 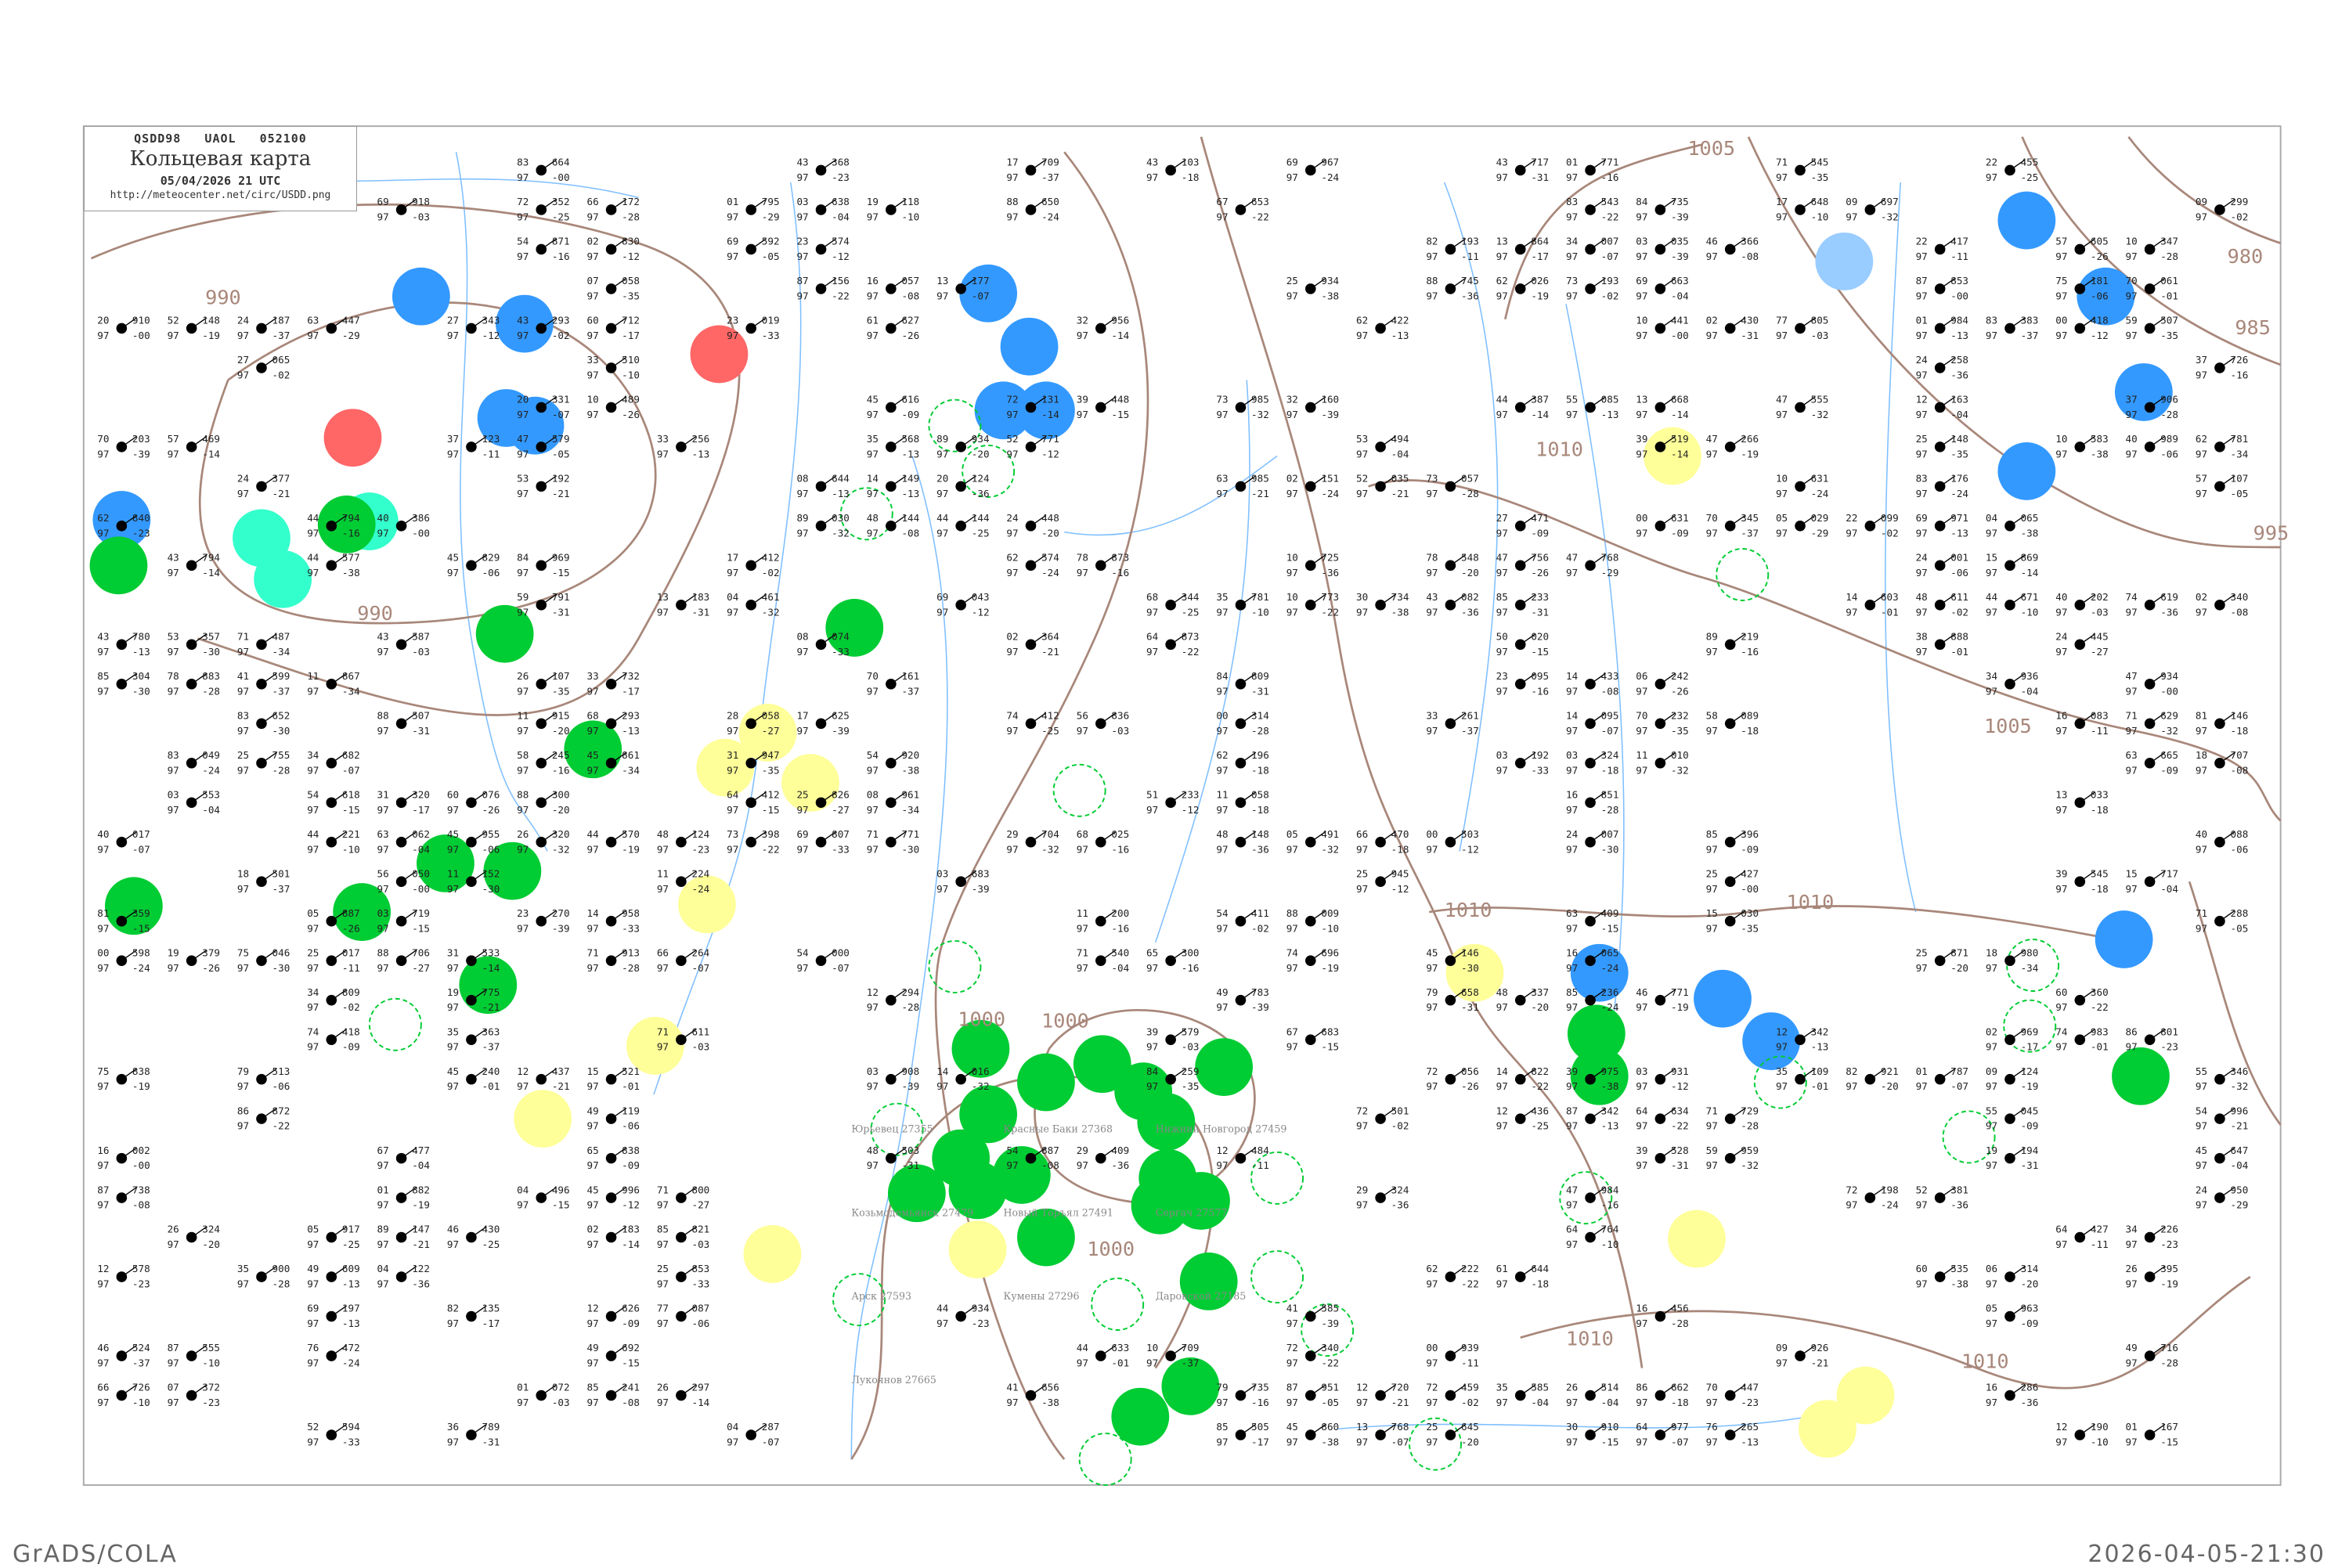 I want to click on station-value: 49, so click(x=593, y=1110).